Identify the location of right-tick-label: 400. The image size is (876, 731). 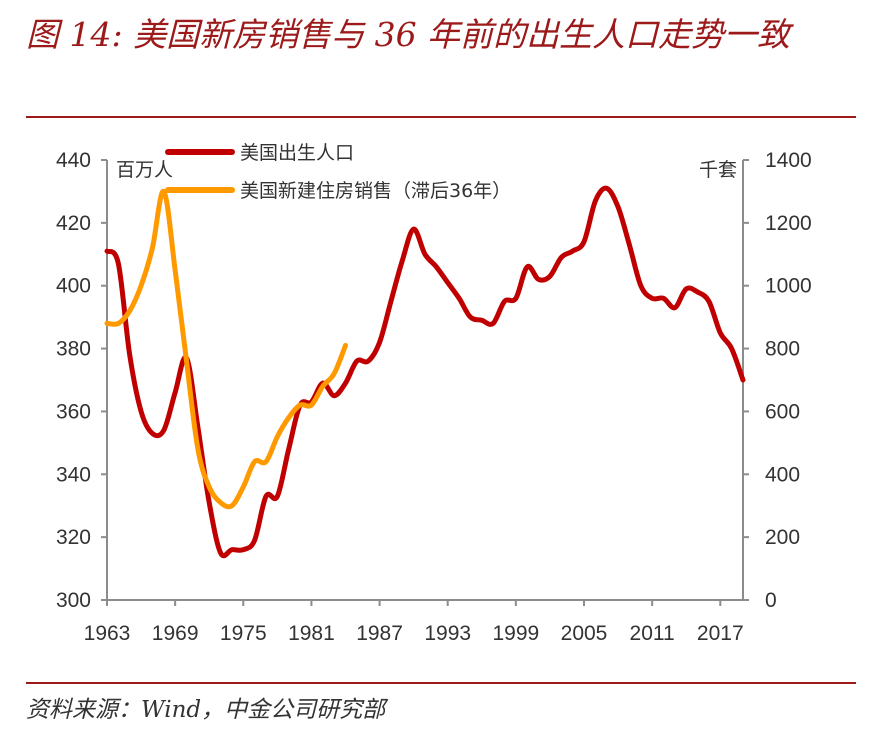
(782, 474).